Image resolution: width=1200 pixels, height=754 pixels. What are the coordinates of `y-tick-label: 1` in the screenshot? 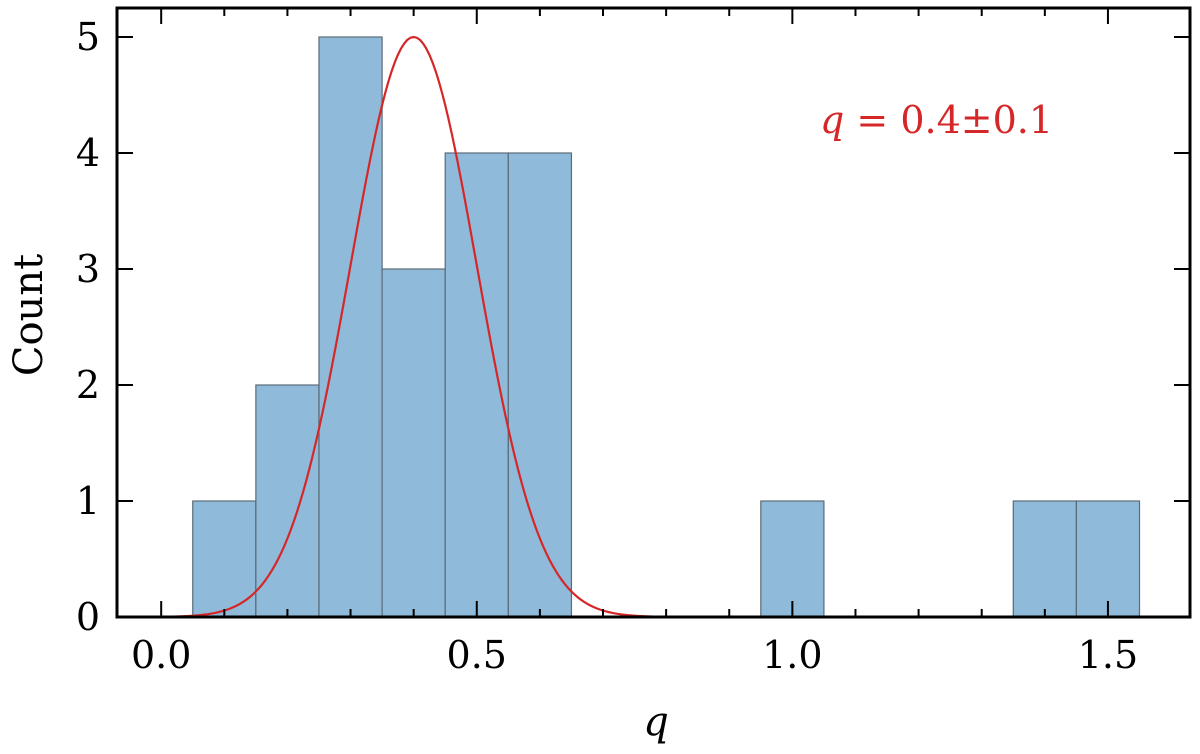 It's located at (88, 501).